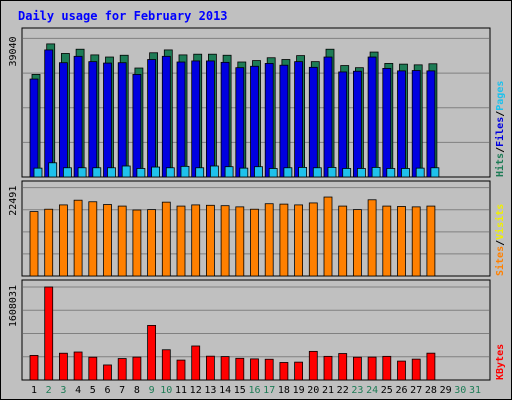 The height and width of the screenshot is (400, 512). What do you see at coordinates (240, 390) in the screenshot?
I see `day-label-15: 15` at bounding box center [240, 390].